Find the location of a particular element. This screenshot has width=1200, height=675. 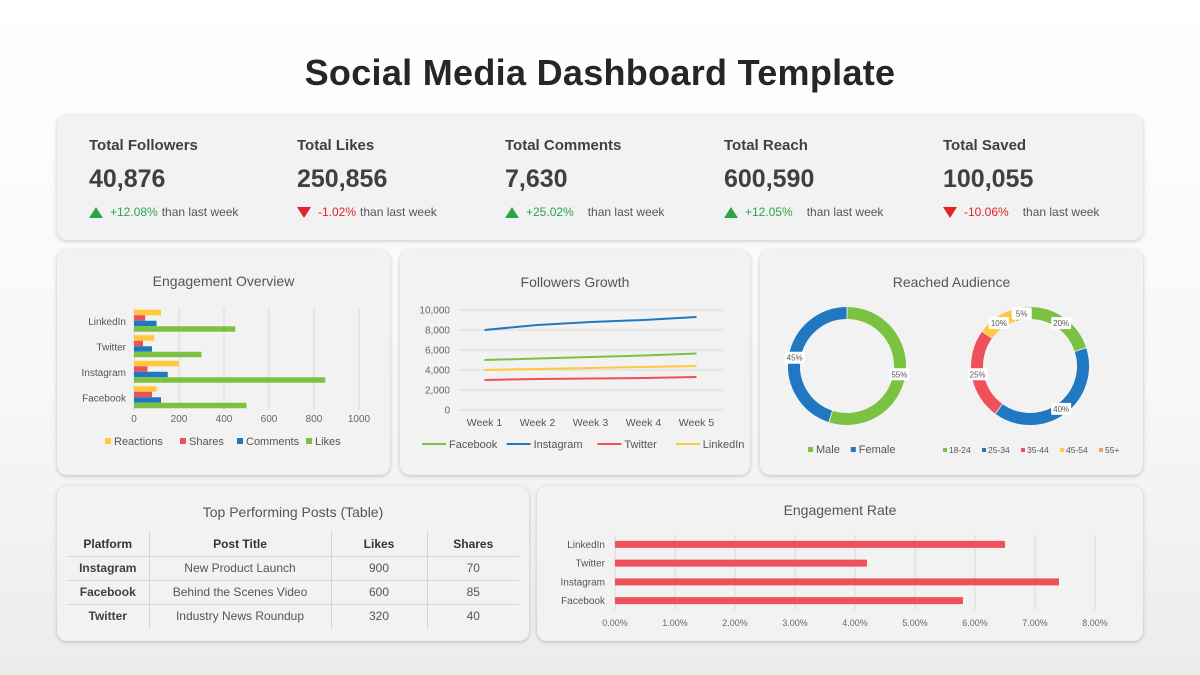

x-tick-label: 200 is located at coordinates (179, 419).